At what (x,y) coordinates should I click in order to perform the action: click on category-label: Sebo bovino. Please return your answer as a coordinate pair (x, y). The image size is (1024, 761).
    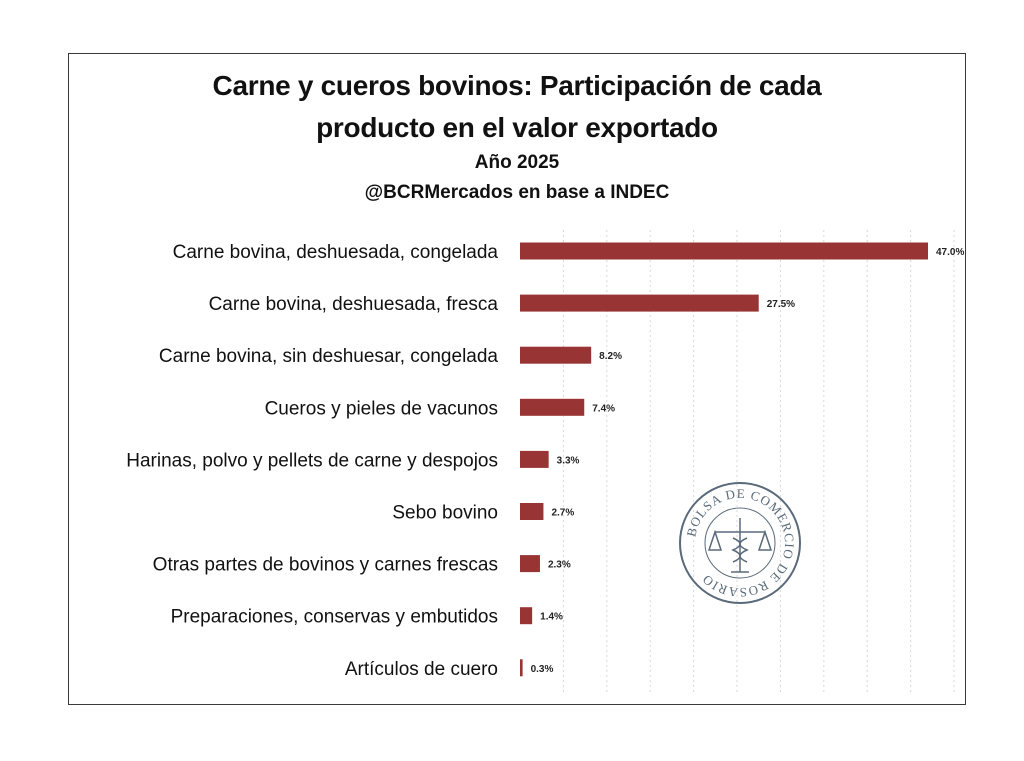
    Looking at the image, I should click on (445, 513).